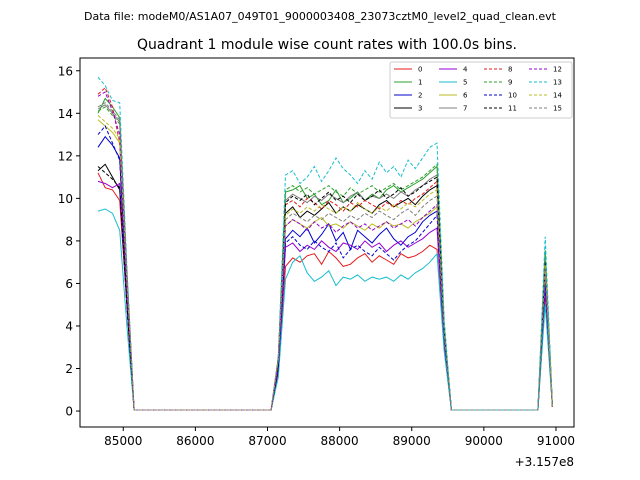 Image resolution: width=640 pixels, height=480 pixels. I want to click on y-tick-label: 4, so click(69, 326).